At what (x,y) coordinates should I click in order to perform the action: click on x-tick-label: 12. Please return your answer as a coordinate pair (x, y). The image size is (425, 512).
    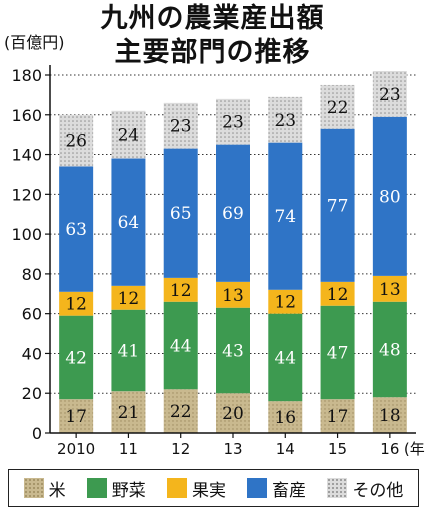
    Looking at the image, I should click on (180, 449).